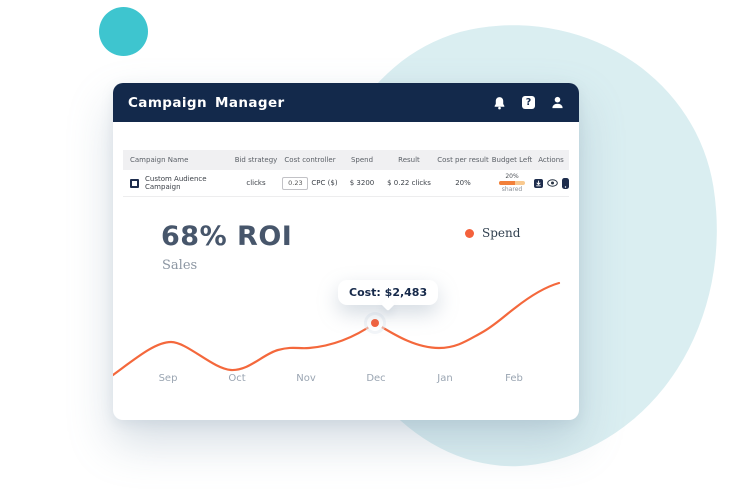  I want to click on chart-tooltip: Cost: $2,483, so click(388, 292).